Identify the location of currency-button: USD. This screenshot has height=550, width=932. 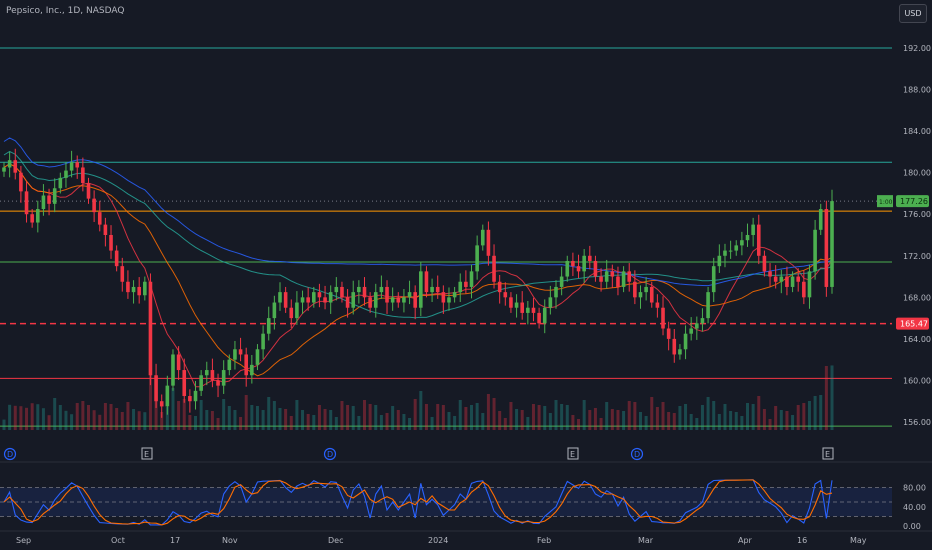
(913, 13).